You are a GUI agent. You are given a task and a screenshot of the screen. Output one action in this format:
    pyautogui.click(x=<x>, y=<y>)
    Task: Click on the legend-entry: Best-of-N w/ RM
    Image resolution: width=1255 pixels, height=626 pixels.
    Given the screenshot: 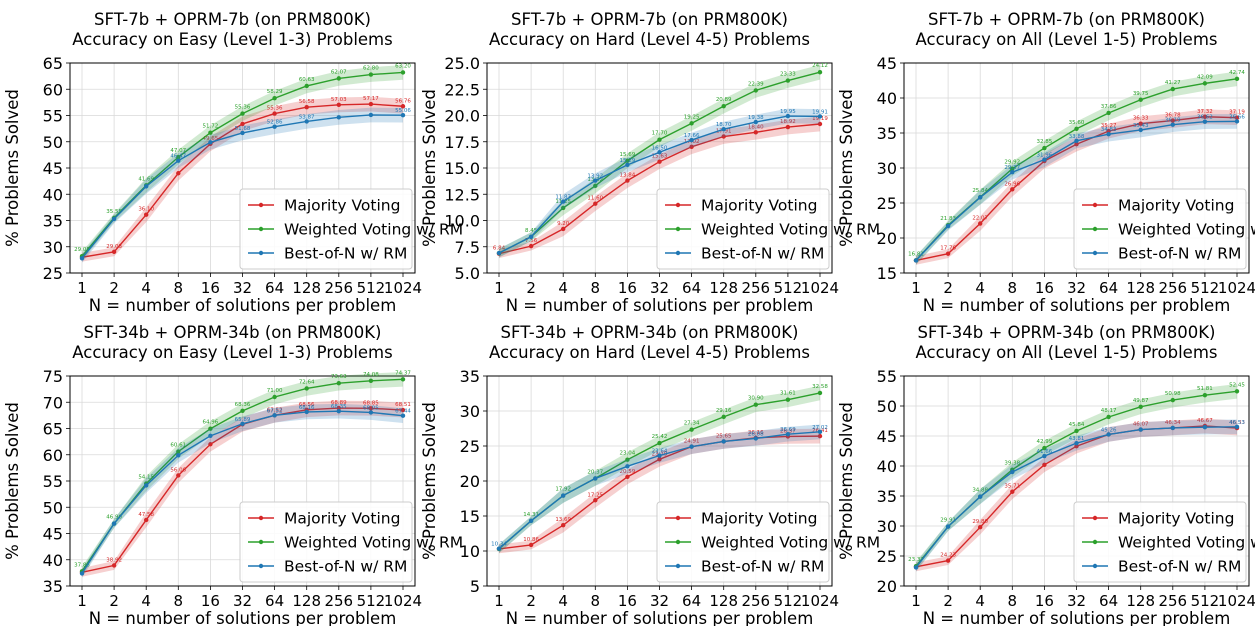 What is the action you would take?
    pyautogui.click(x=762, y=567)
    